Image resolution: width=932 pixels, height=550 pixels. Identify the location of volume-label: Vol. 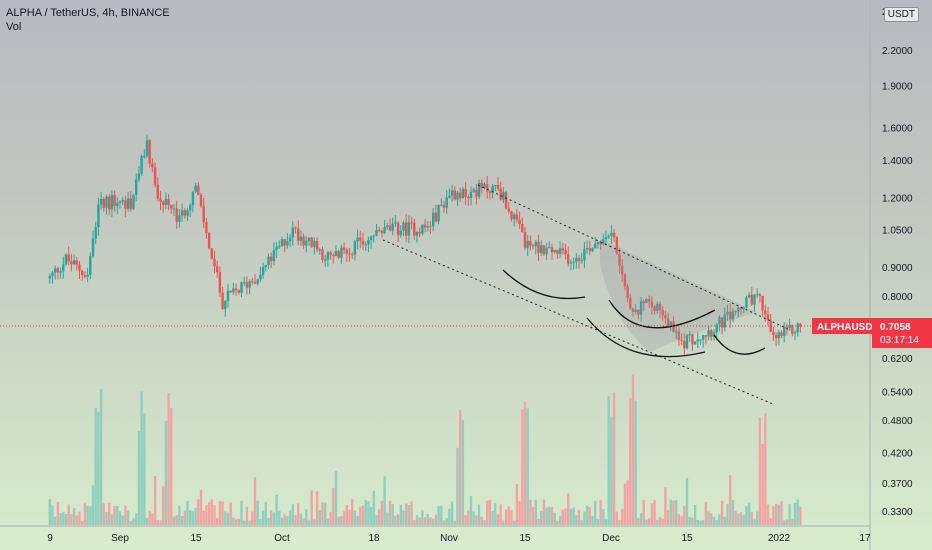
(14, 27).